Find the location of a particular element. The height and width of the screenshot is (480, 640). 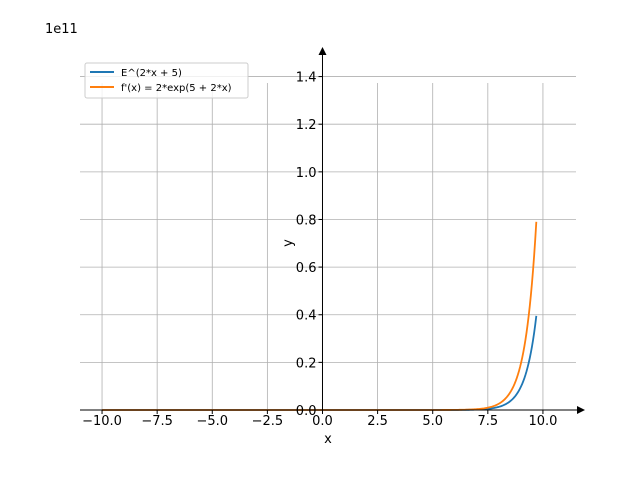

y-tick-label-6: 1.2 is located at coordinates (306, 125).